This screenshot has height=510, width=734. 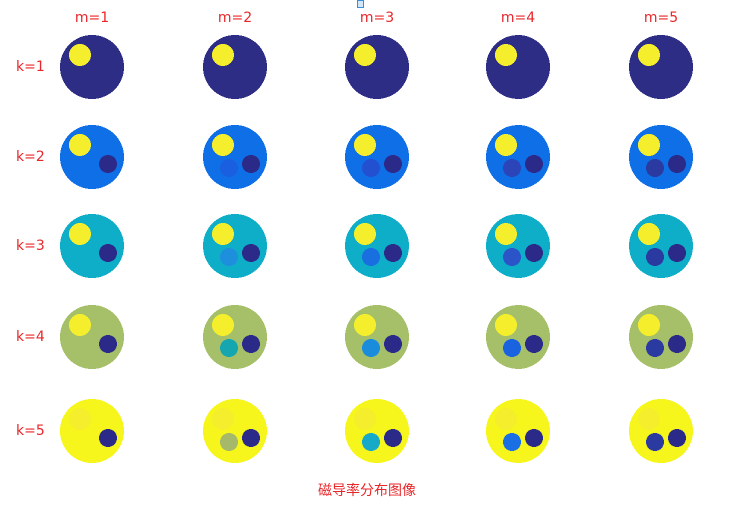 I want to click on distribution-cell-k4-m2, so click(x=235, y=337).